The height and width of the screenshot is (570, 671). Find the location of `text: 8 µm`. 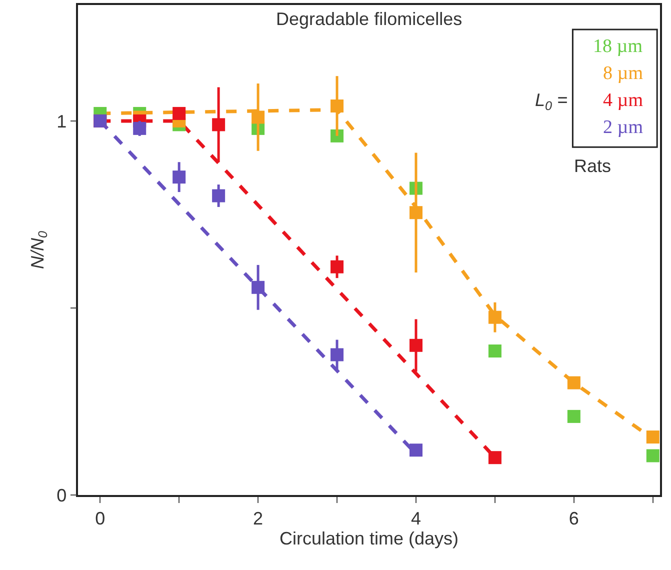

text: 8 µm is located at coordinates (623, 73).